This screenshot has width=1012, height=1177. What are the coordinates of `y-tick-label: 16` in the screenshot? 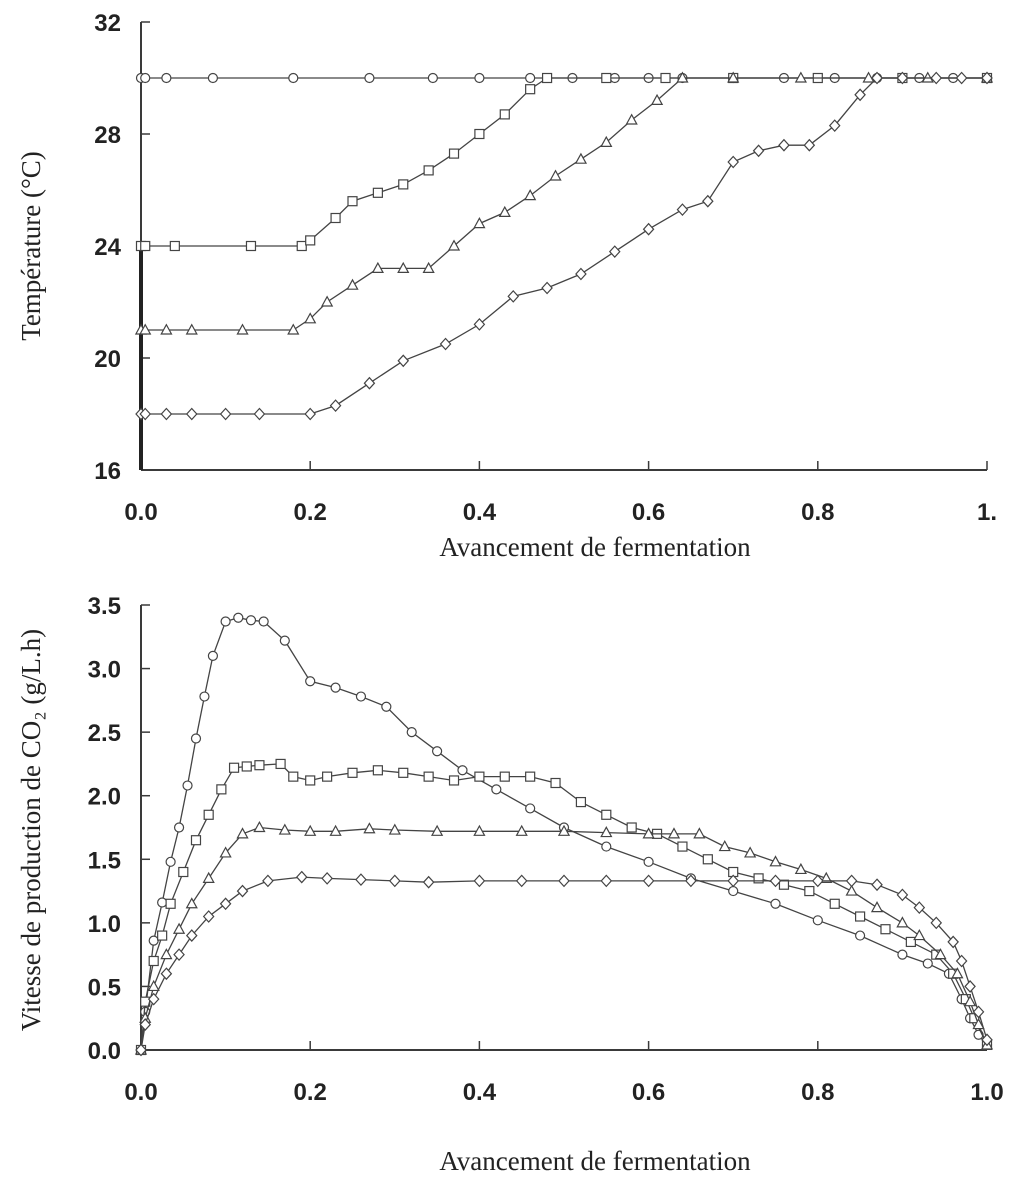 It's located at (107, 471).